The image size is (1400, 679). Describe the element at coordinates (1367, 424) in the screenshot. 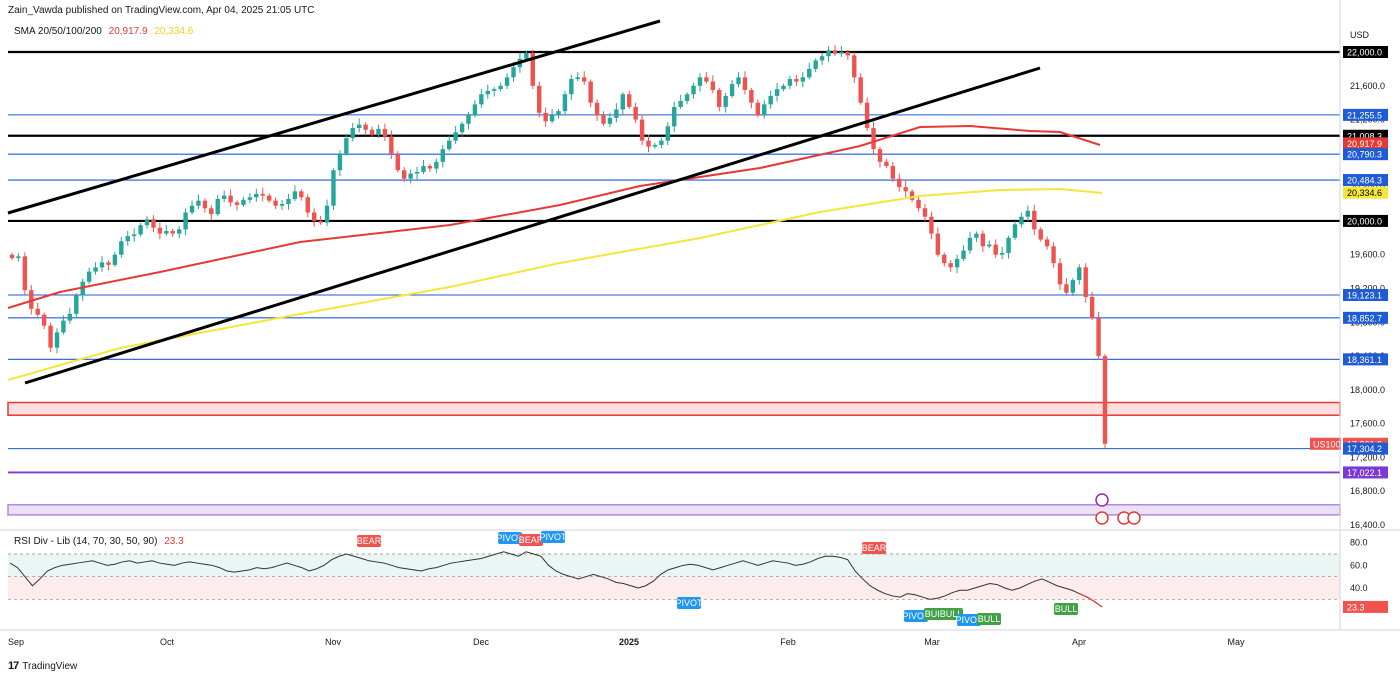

I see `y-tick-label: 17,600.0` at that location.